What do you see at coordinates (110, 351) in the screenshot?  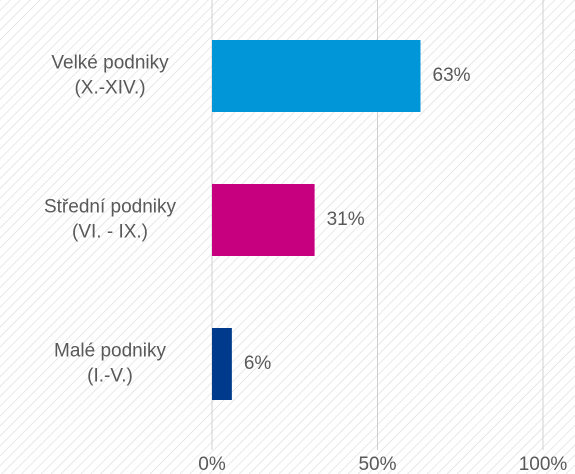 I see `y-tick-label: Malé podniky` at bounding box center [110, 351].